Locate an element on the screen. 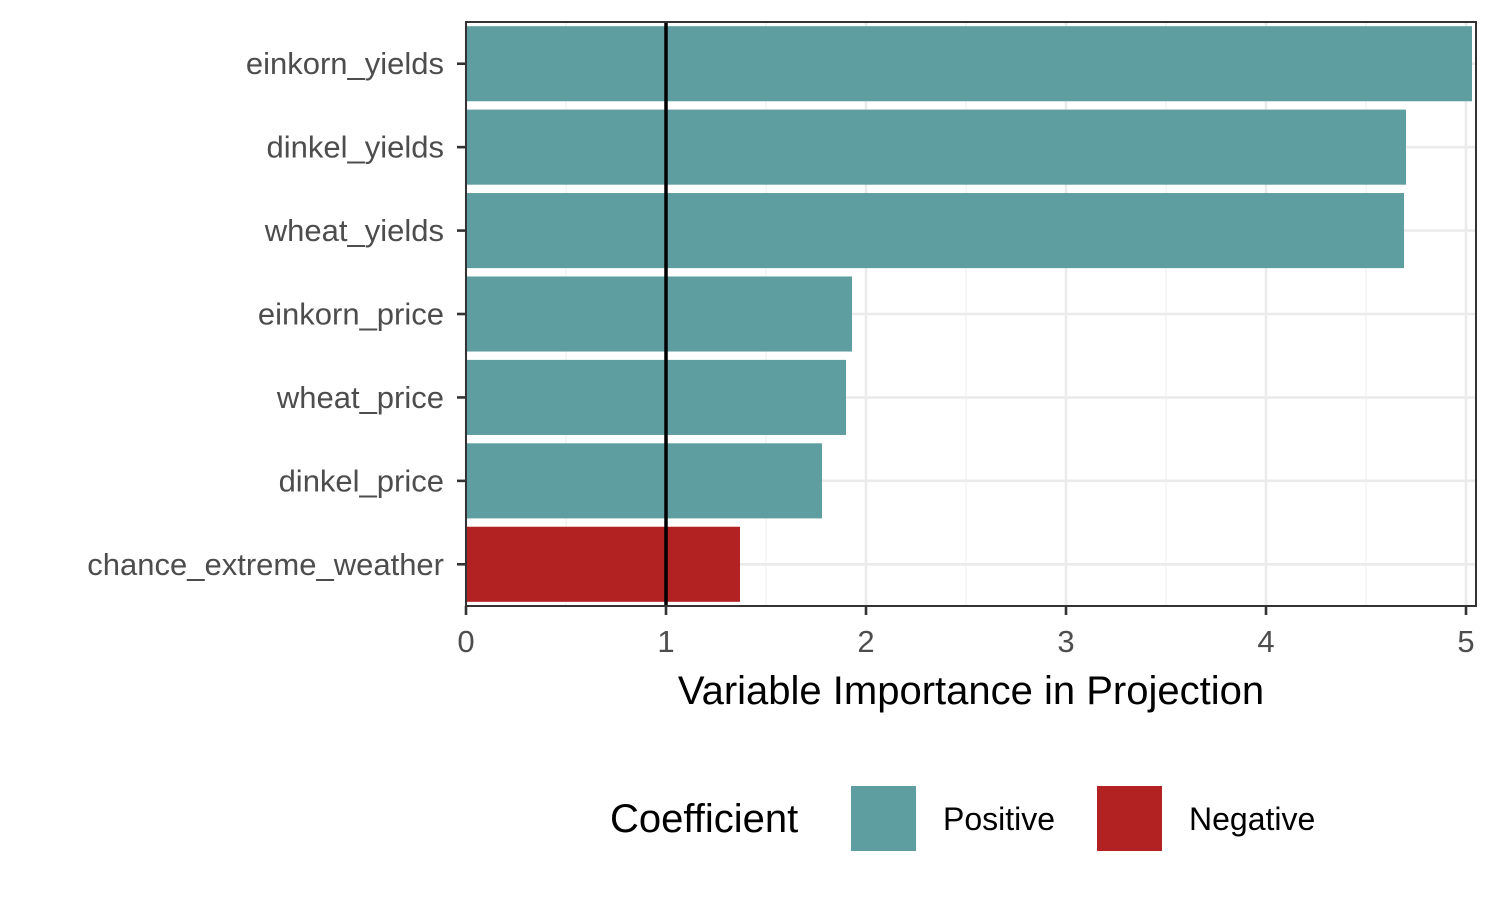 This screenshot has height=900, width=1500. y-tick-label: chance_extreme_weather is located at coordinates (265, 564).